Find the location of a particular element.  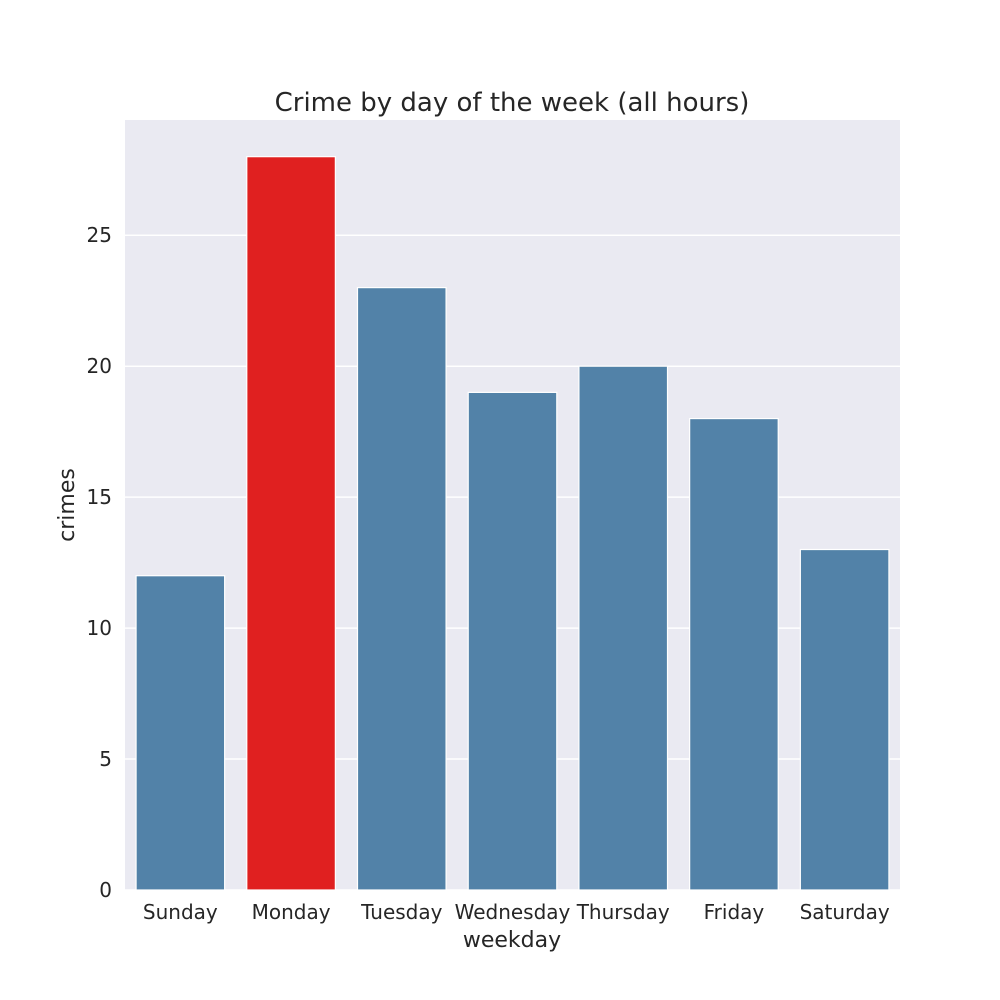

y-tick-labels: 0 5 10 15 20 25 is located at coordinates (99, 562).